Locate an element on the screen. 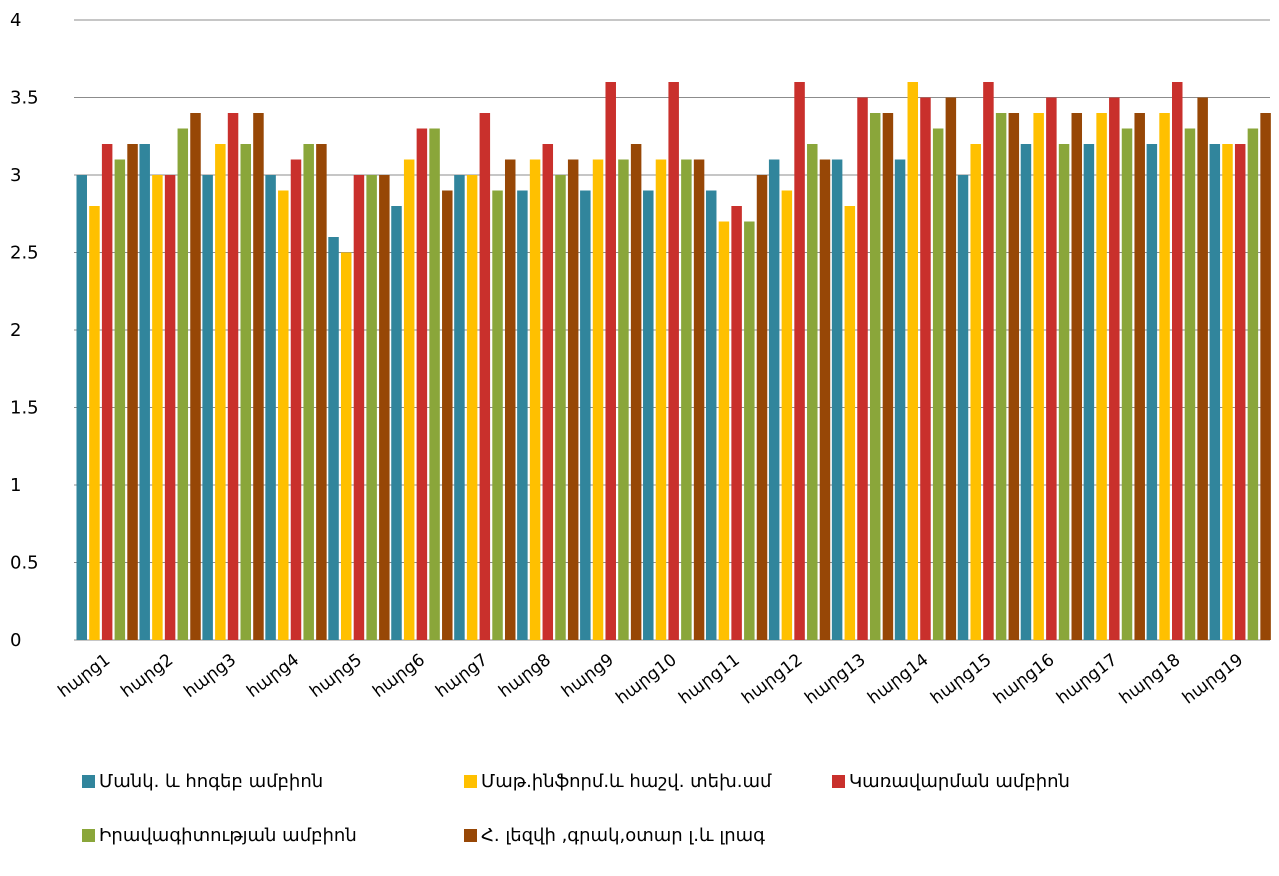 This screenshot has height=876, width=1279. y-tick-label: 3 is located at coordinates (15, 175).